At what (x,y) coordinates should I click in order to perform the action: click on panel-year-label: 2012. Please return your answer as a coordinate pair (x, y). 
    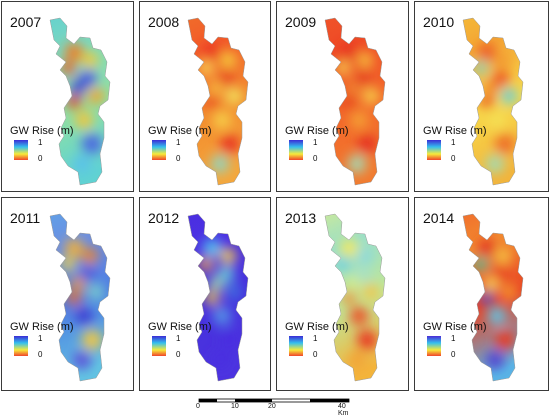
    Looking at the image, I should click on (164, 218).